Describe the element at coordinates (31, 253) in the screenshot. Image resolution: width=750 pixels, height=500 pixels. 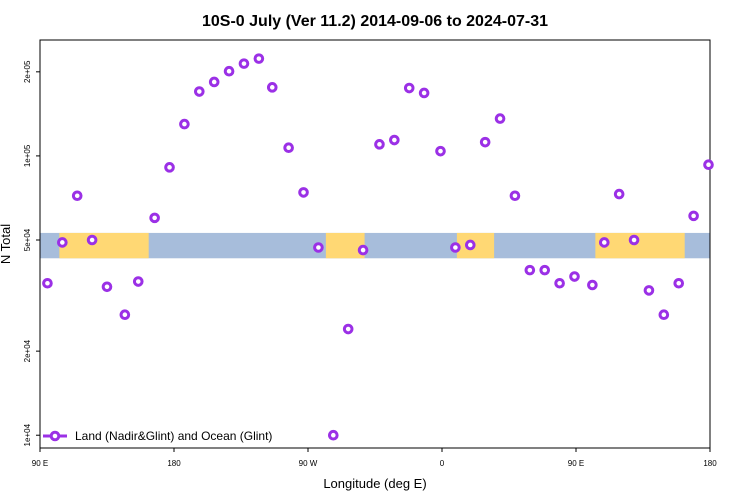
I see `y-axis: 1e+04 2e+04 5e+04 1e+05 2e+05` at that location.